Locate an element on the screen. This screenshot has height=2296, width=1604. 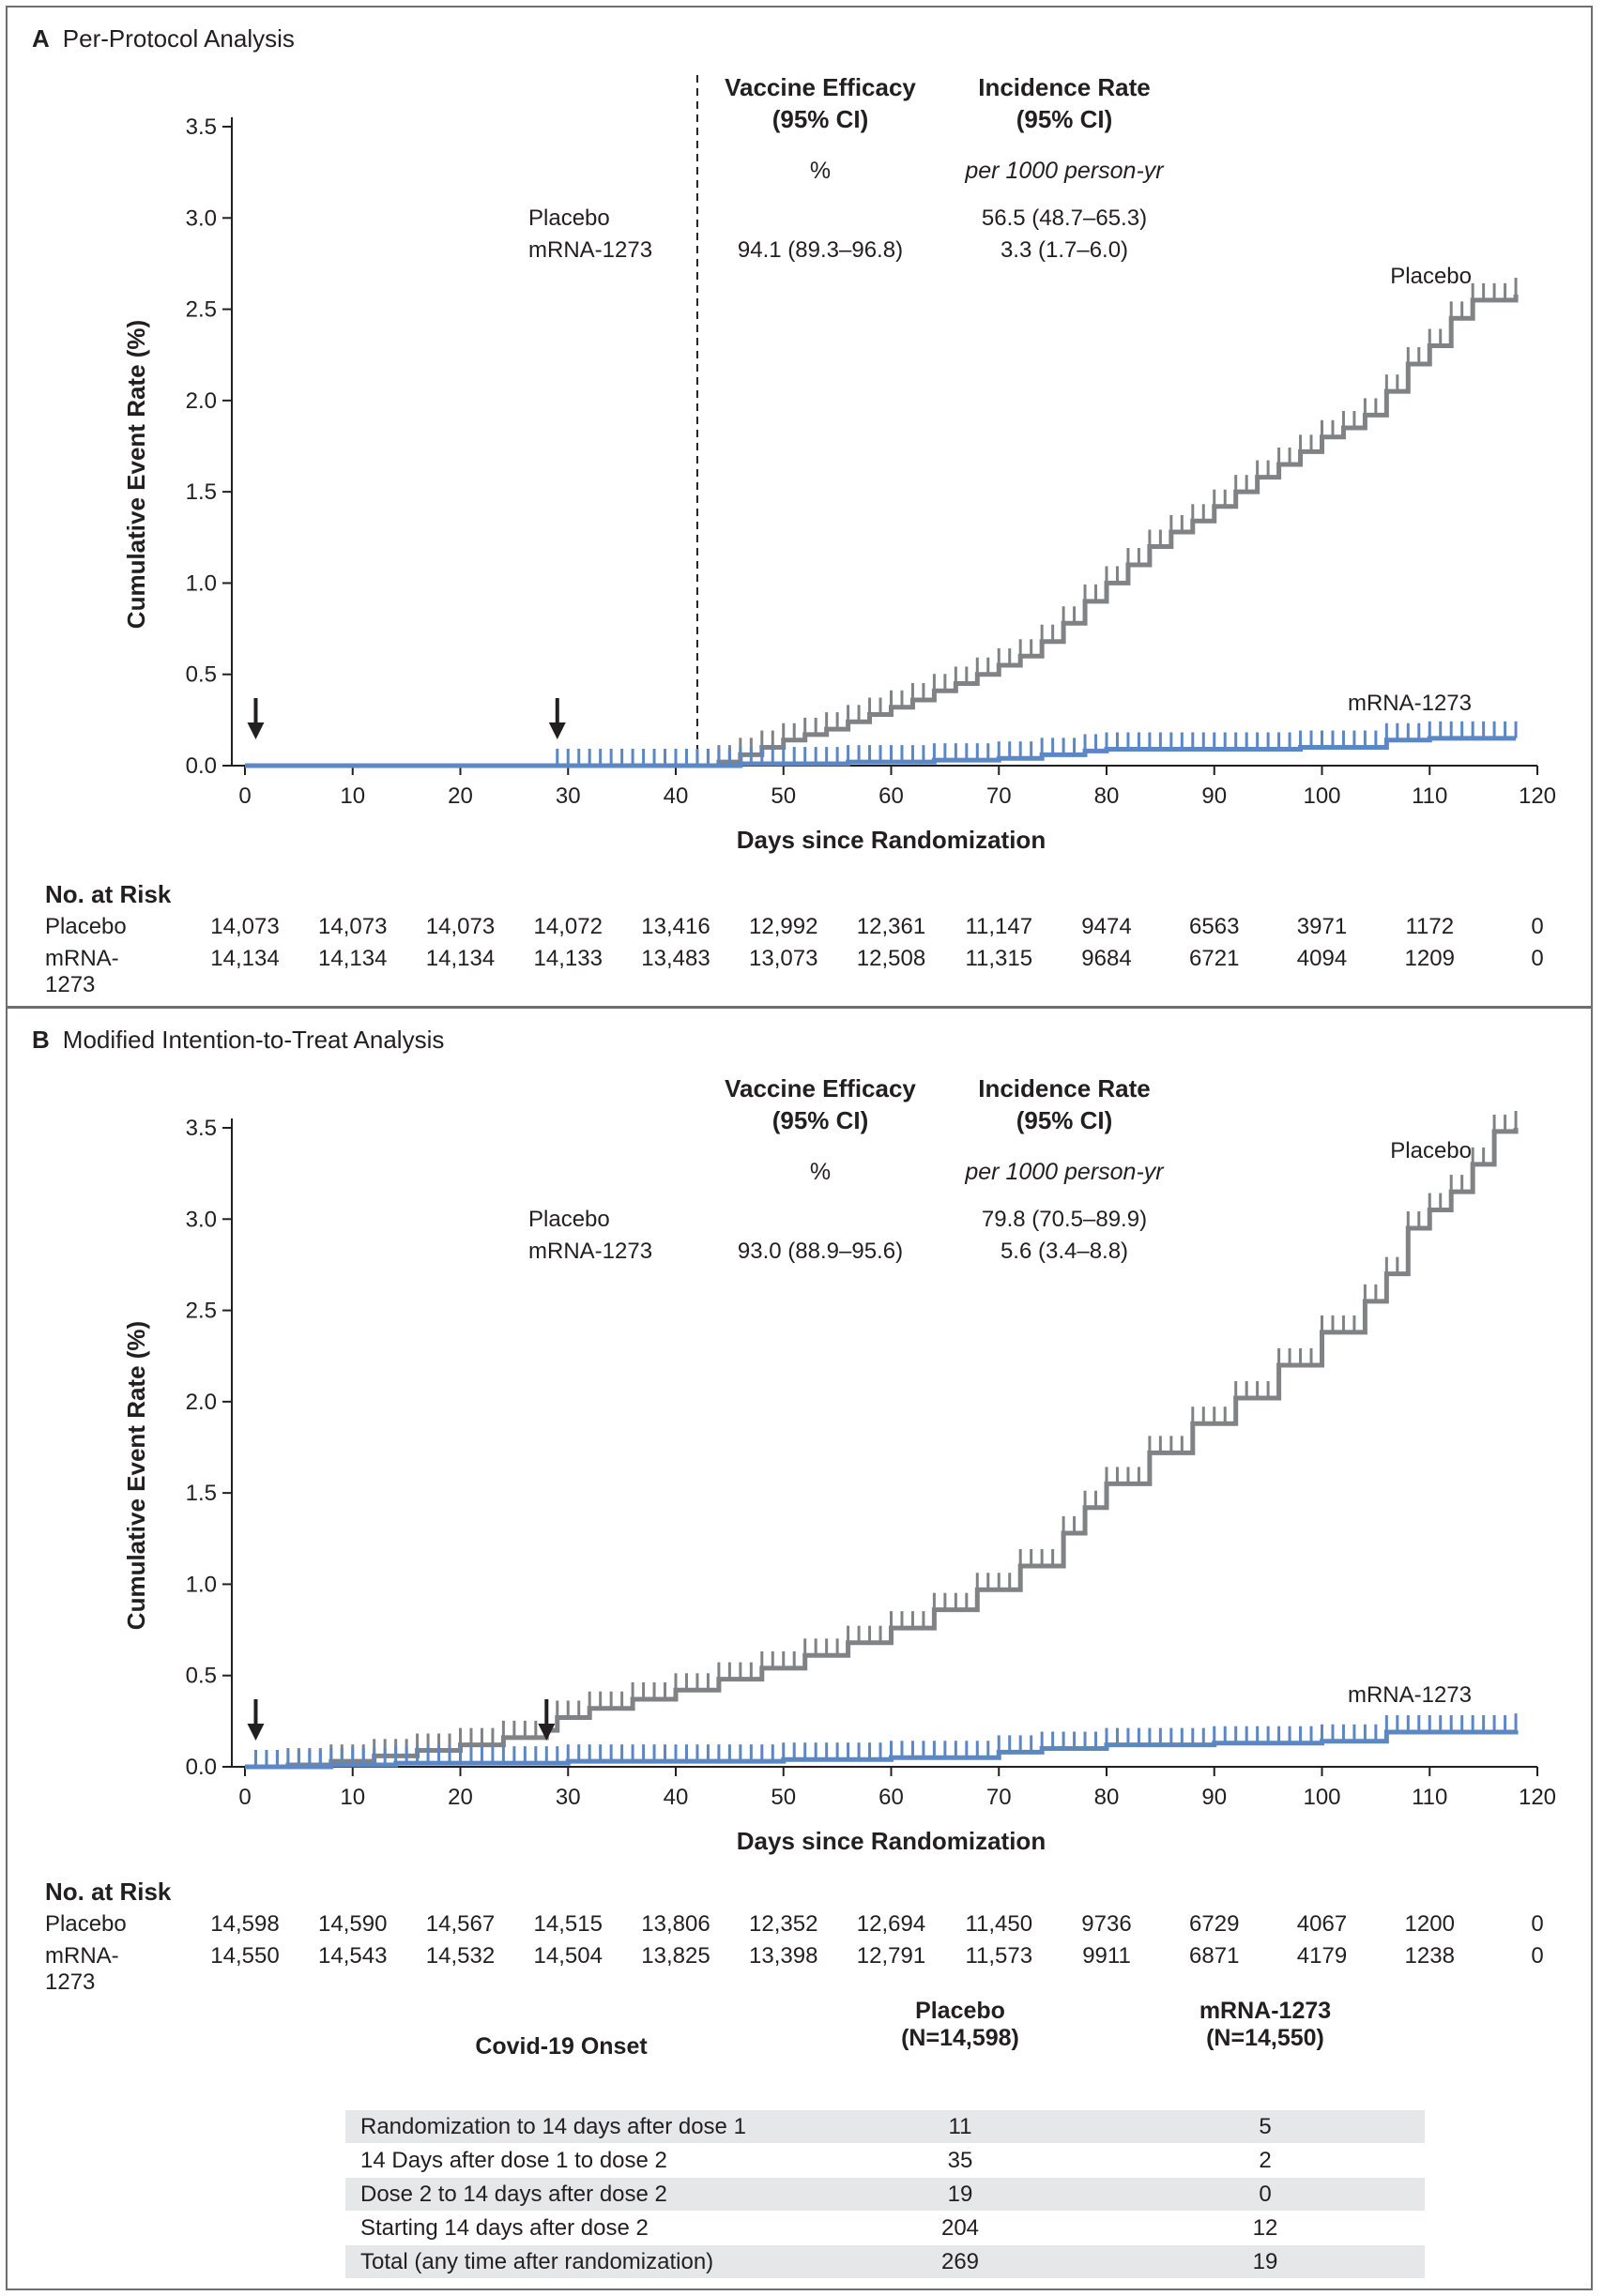
efficacy-ci-header-b: (95% CI) is located at coordinates (820, 1120).